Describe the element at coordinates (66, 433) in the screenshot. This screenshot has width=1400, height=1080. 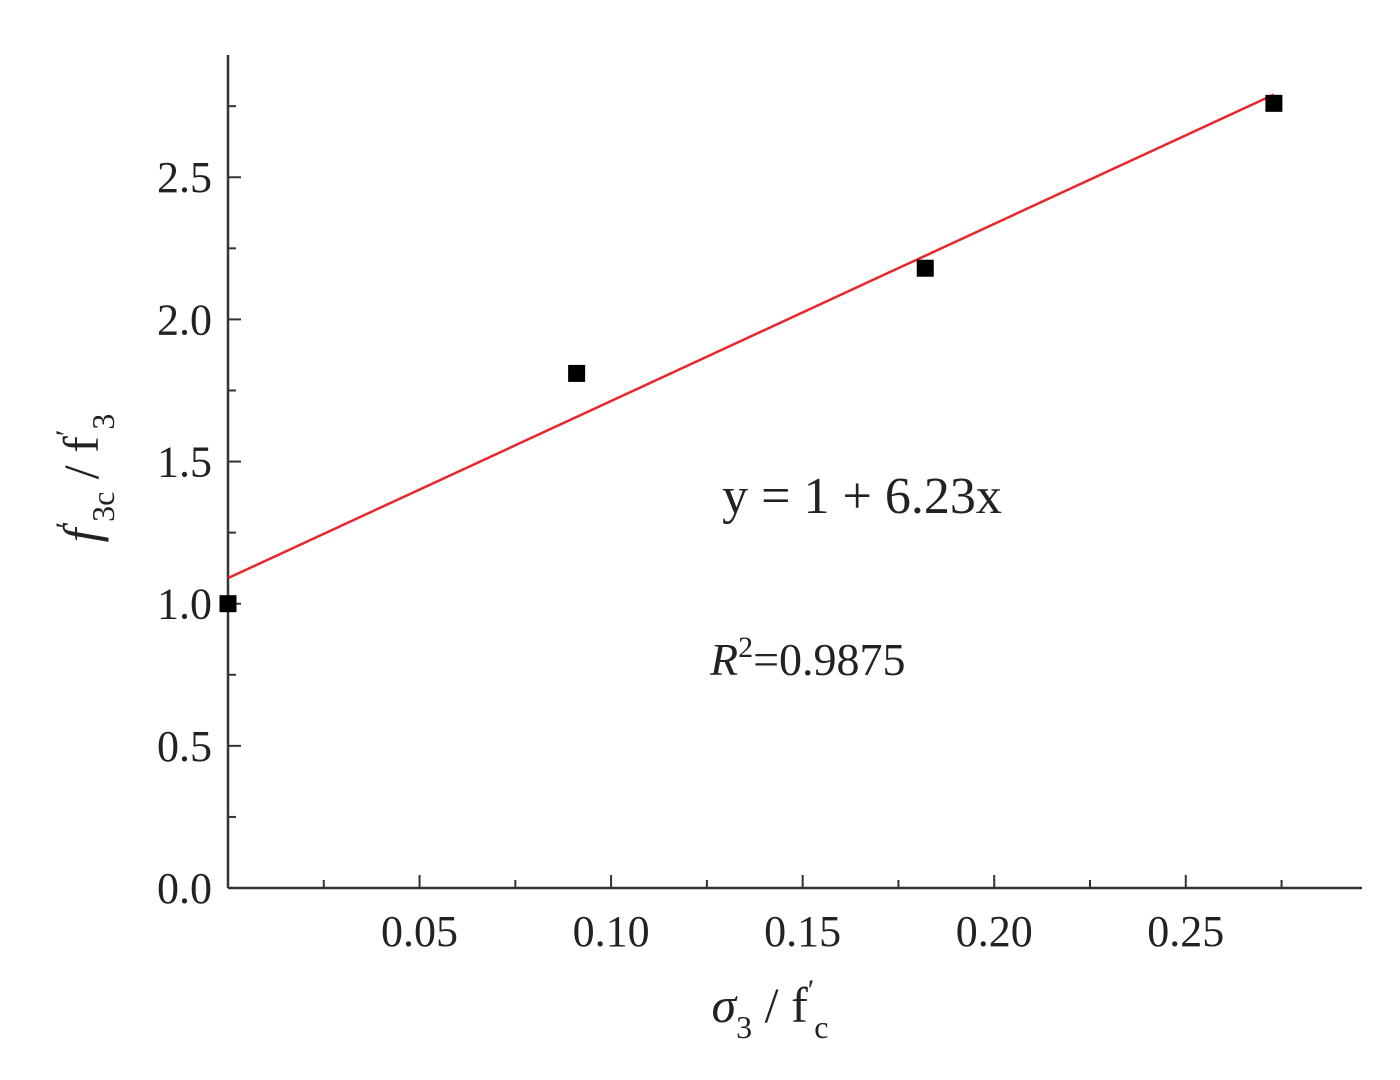
I see `y-axis-title-prime2: ′` at that location.